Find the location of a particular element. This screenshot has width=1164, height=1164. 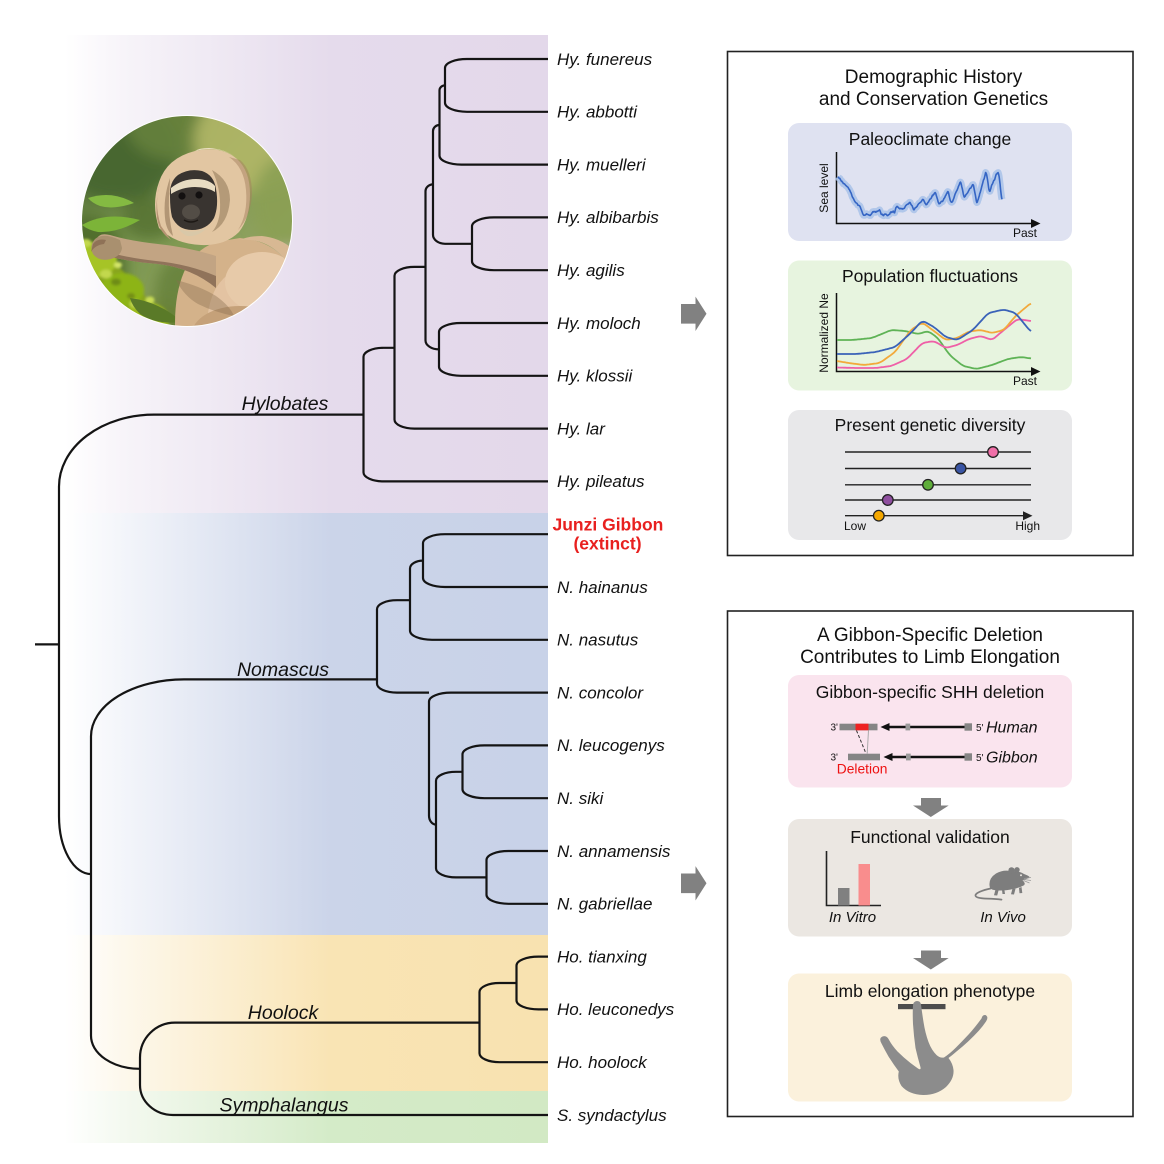

svg-text: High is located at coordinates (1027, 526).